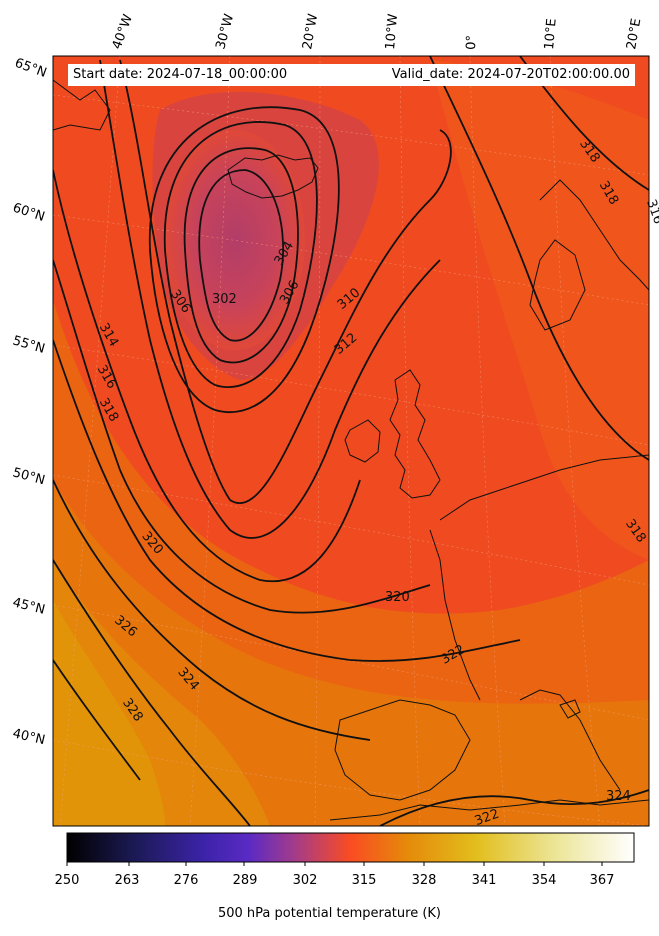  What do you see at coordinates (472, 42) in the screenshot?
I see `longitude-label: 0°` at bounding box center [472, 42].